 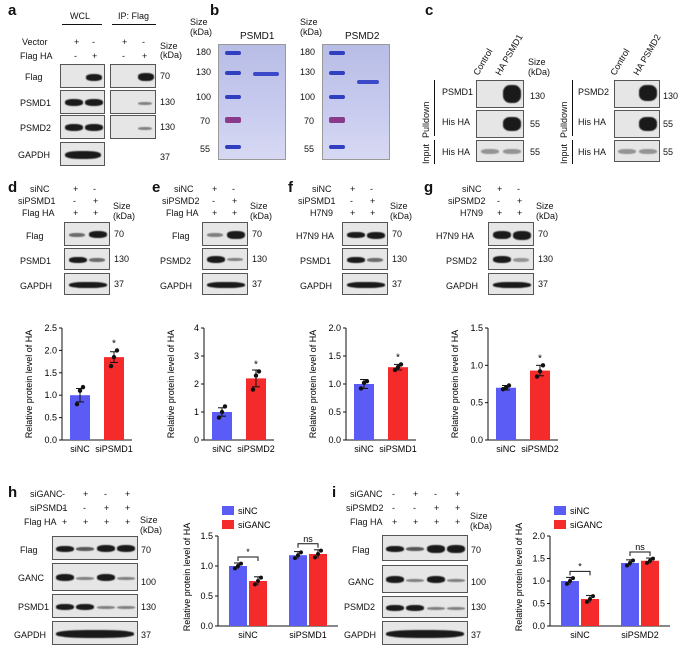 I want to click on mw-marker: 70, so click(x=205, y=121).